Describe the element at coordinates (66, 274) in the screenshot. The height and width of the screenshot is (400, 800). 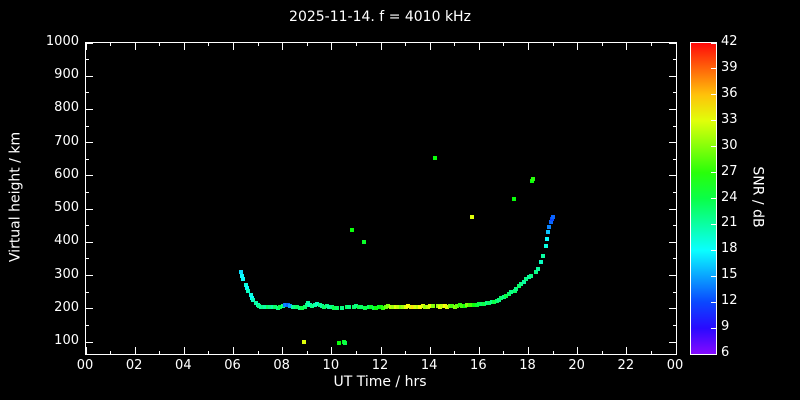
I see `y-tick-label: 300` at that location.